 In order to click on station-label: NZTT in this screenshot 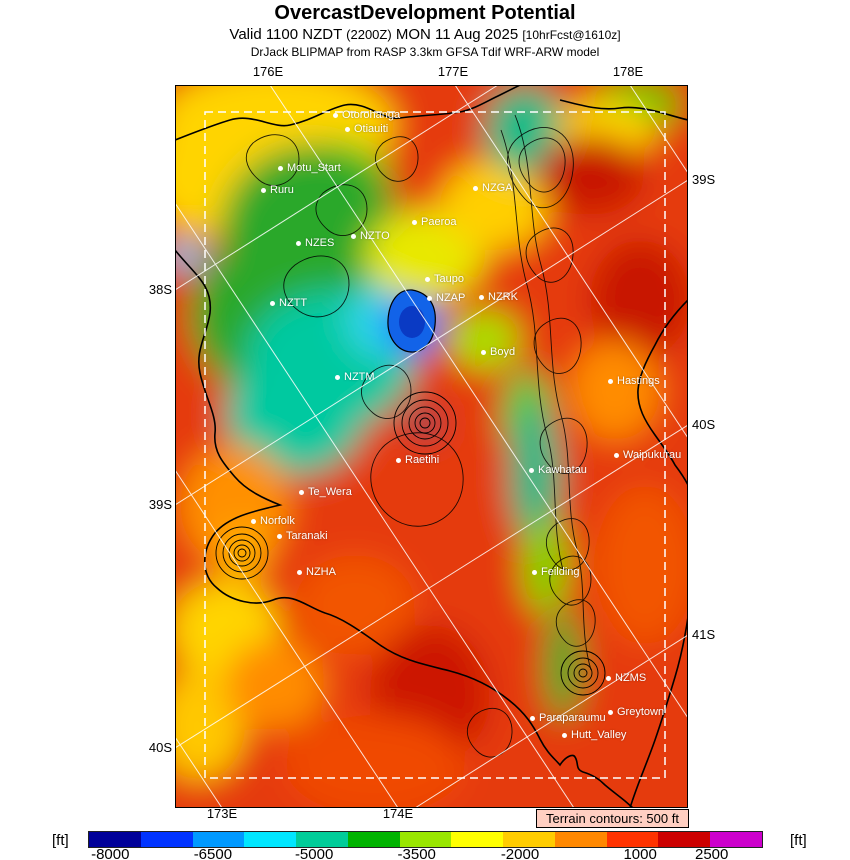, I will do `click(293, 303)`.